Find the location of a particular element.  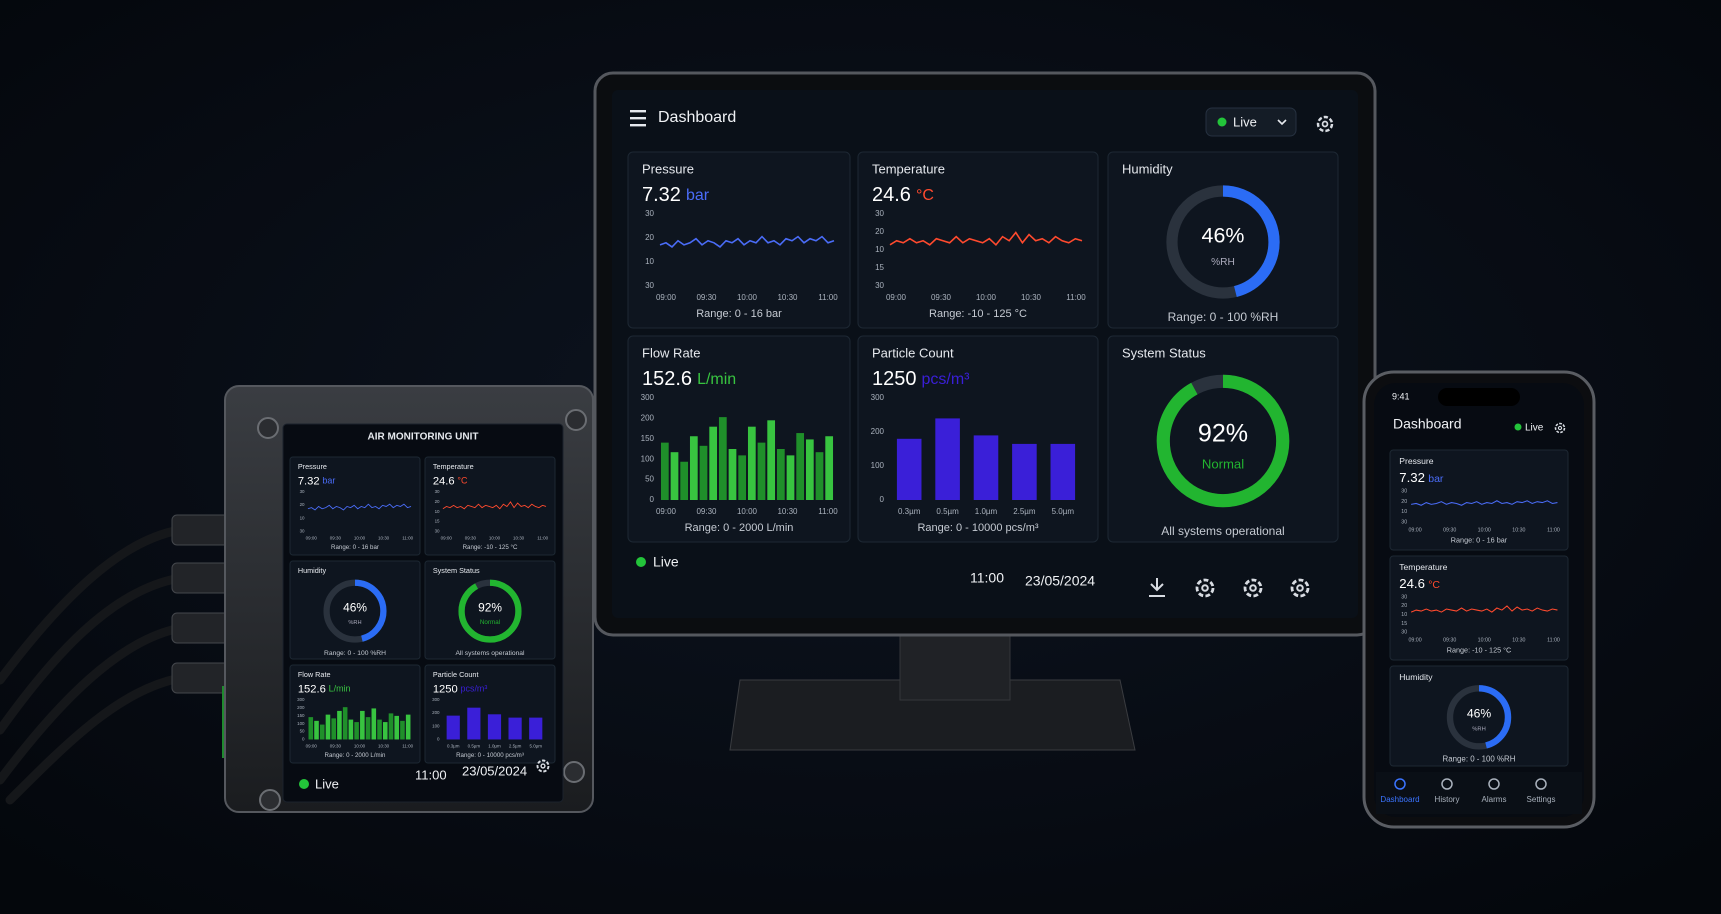

phone-notch is located at coordinates (1479, 397).